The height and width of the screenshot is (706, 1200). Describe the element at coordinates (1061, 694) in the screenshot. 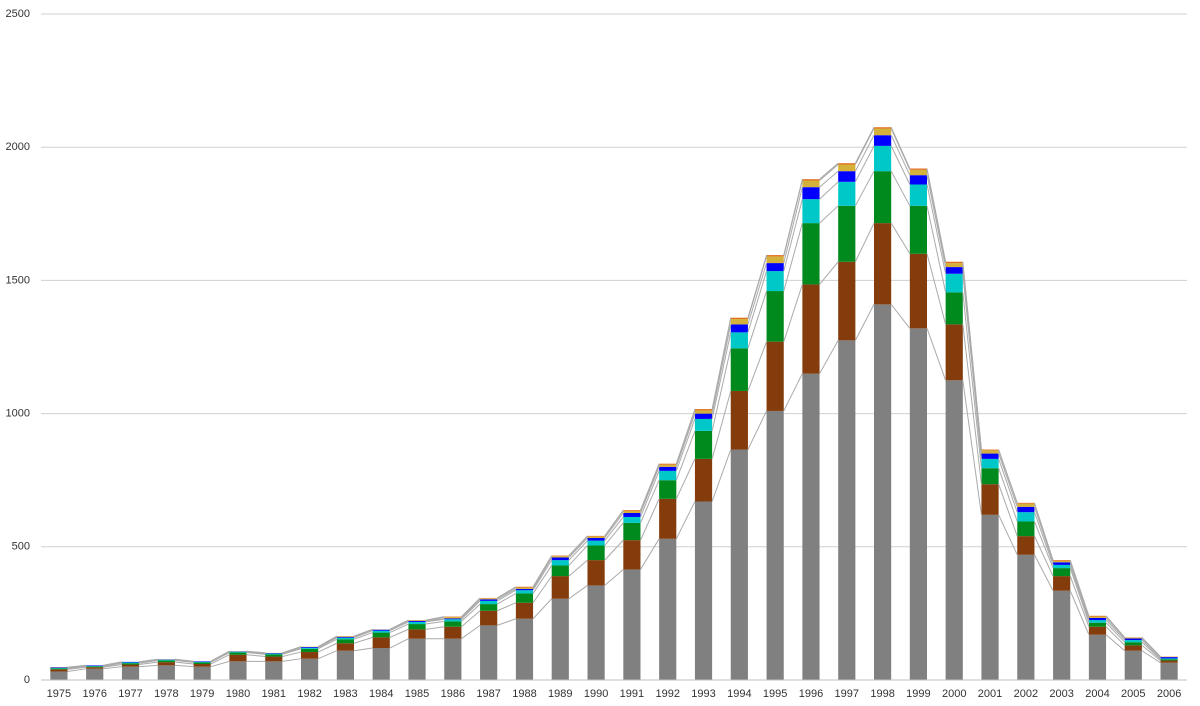

I see `x-tick-label: 2003` at that location.